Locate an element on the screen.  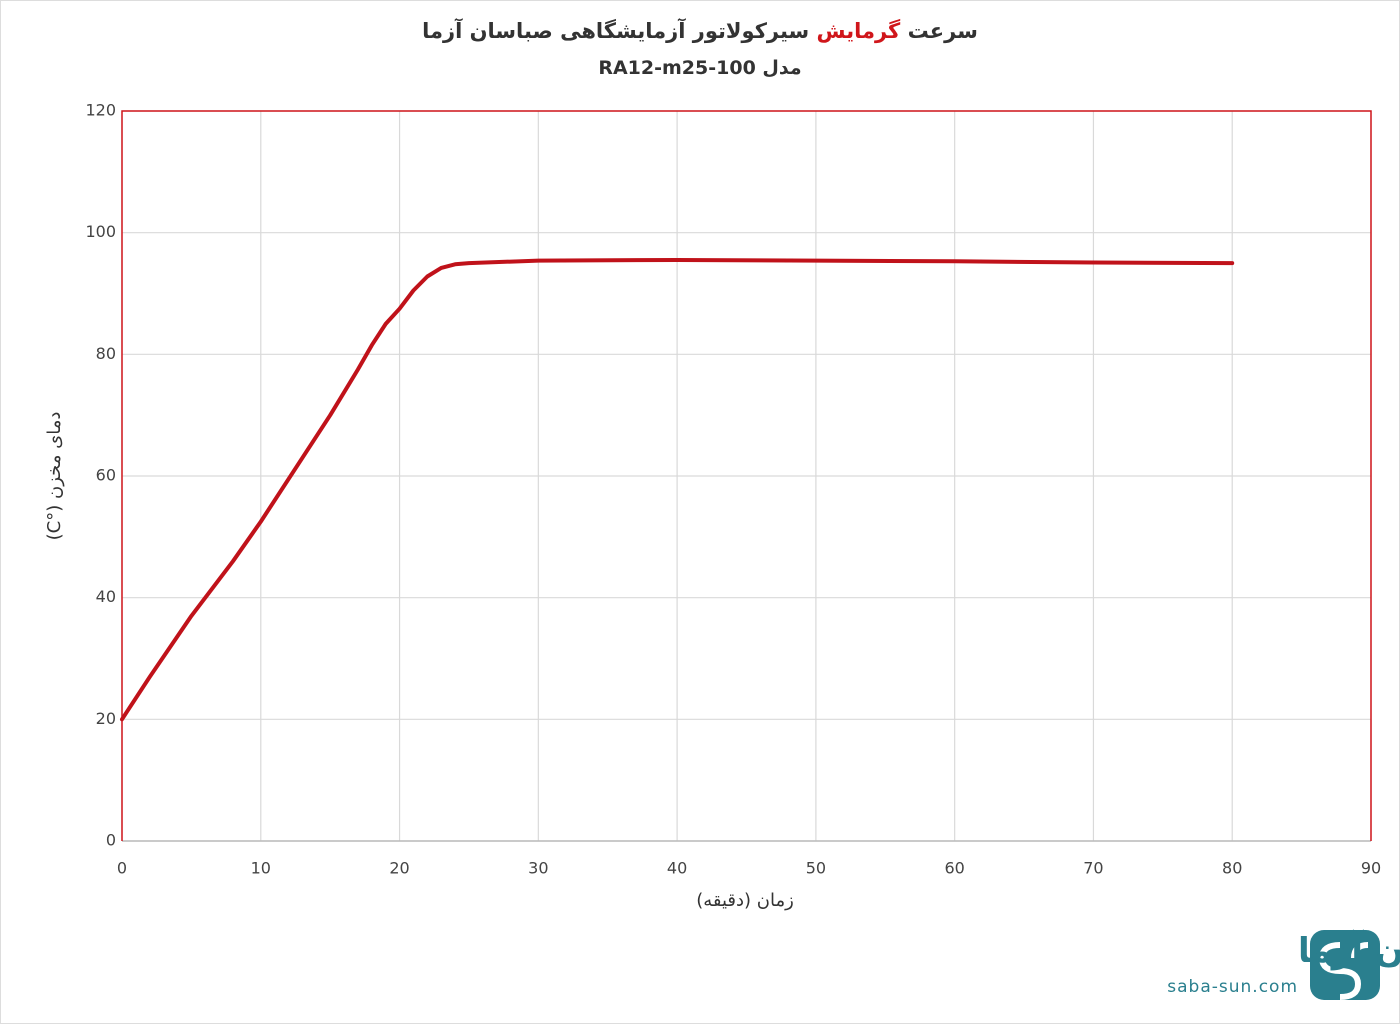
logo-url: saba-sun.com is located at coordinates (1232, 987).